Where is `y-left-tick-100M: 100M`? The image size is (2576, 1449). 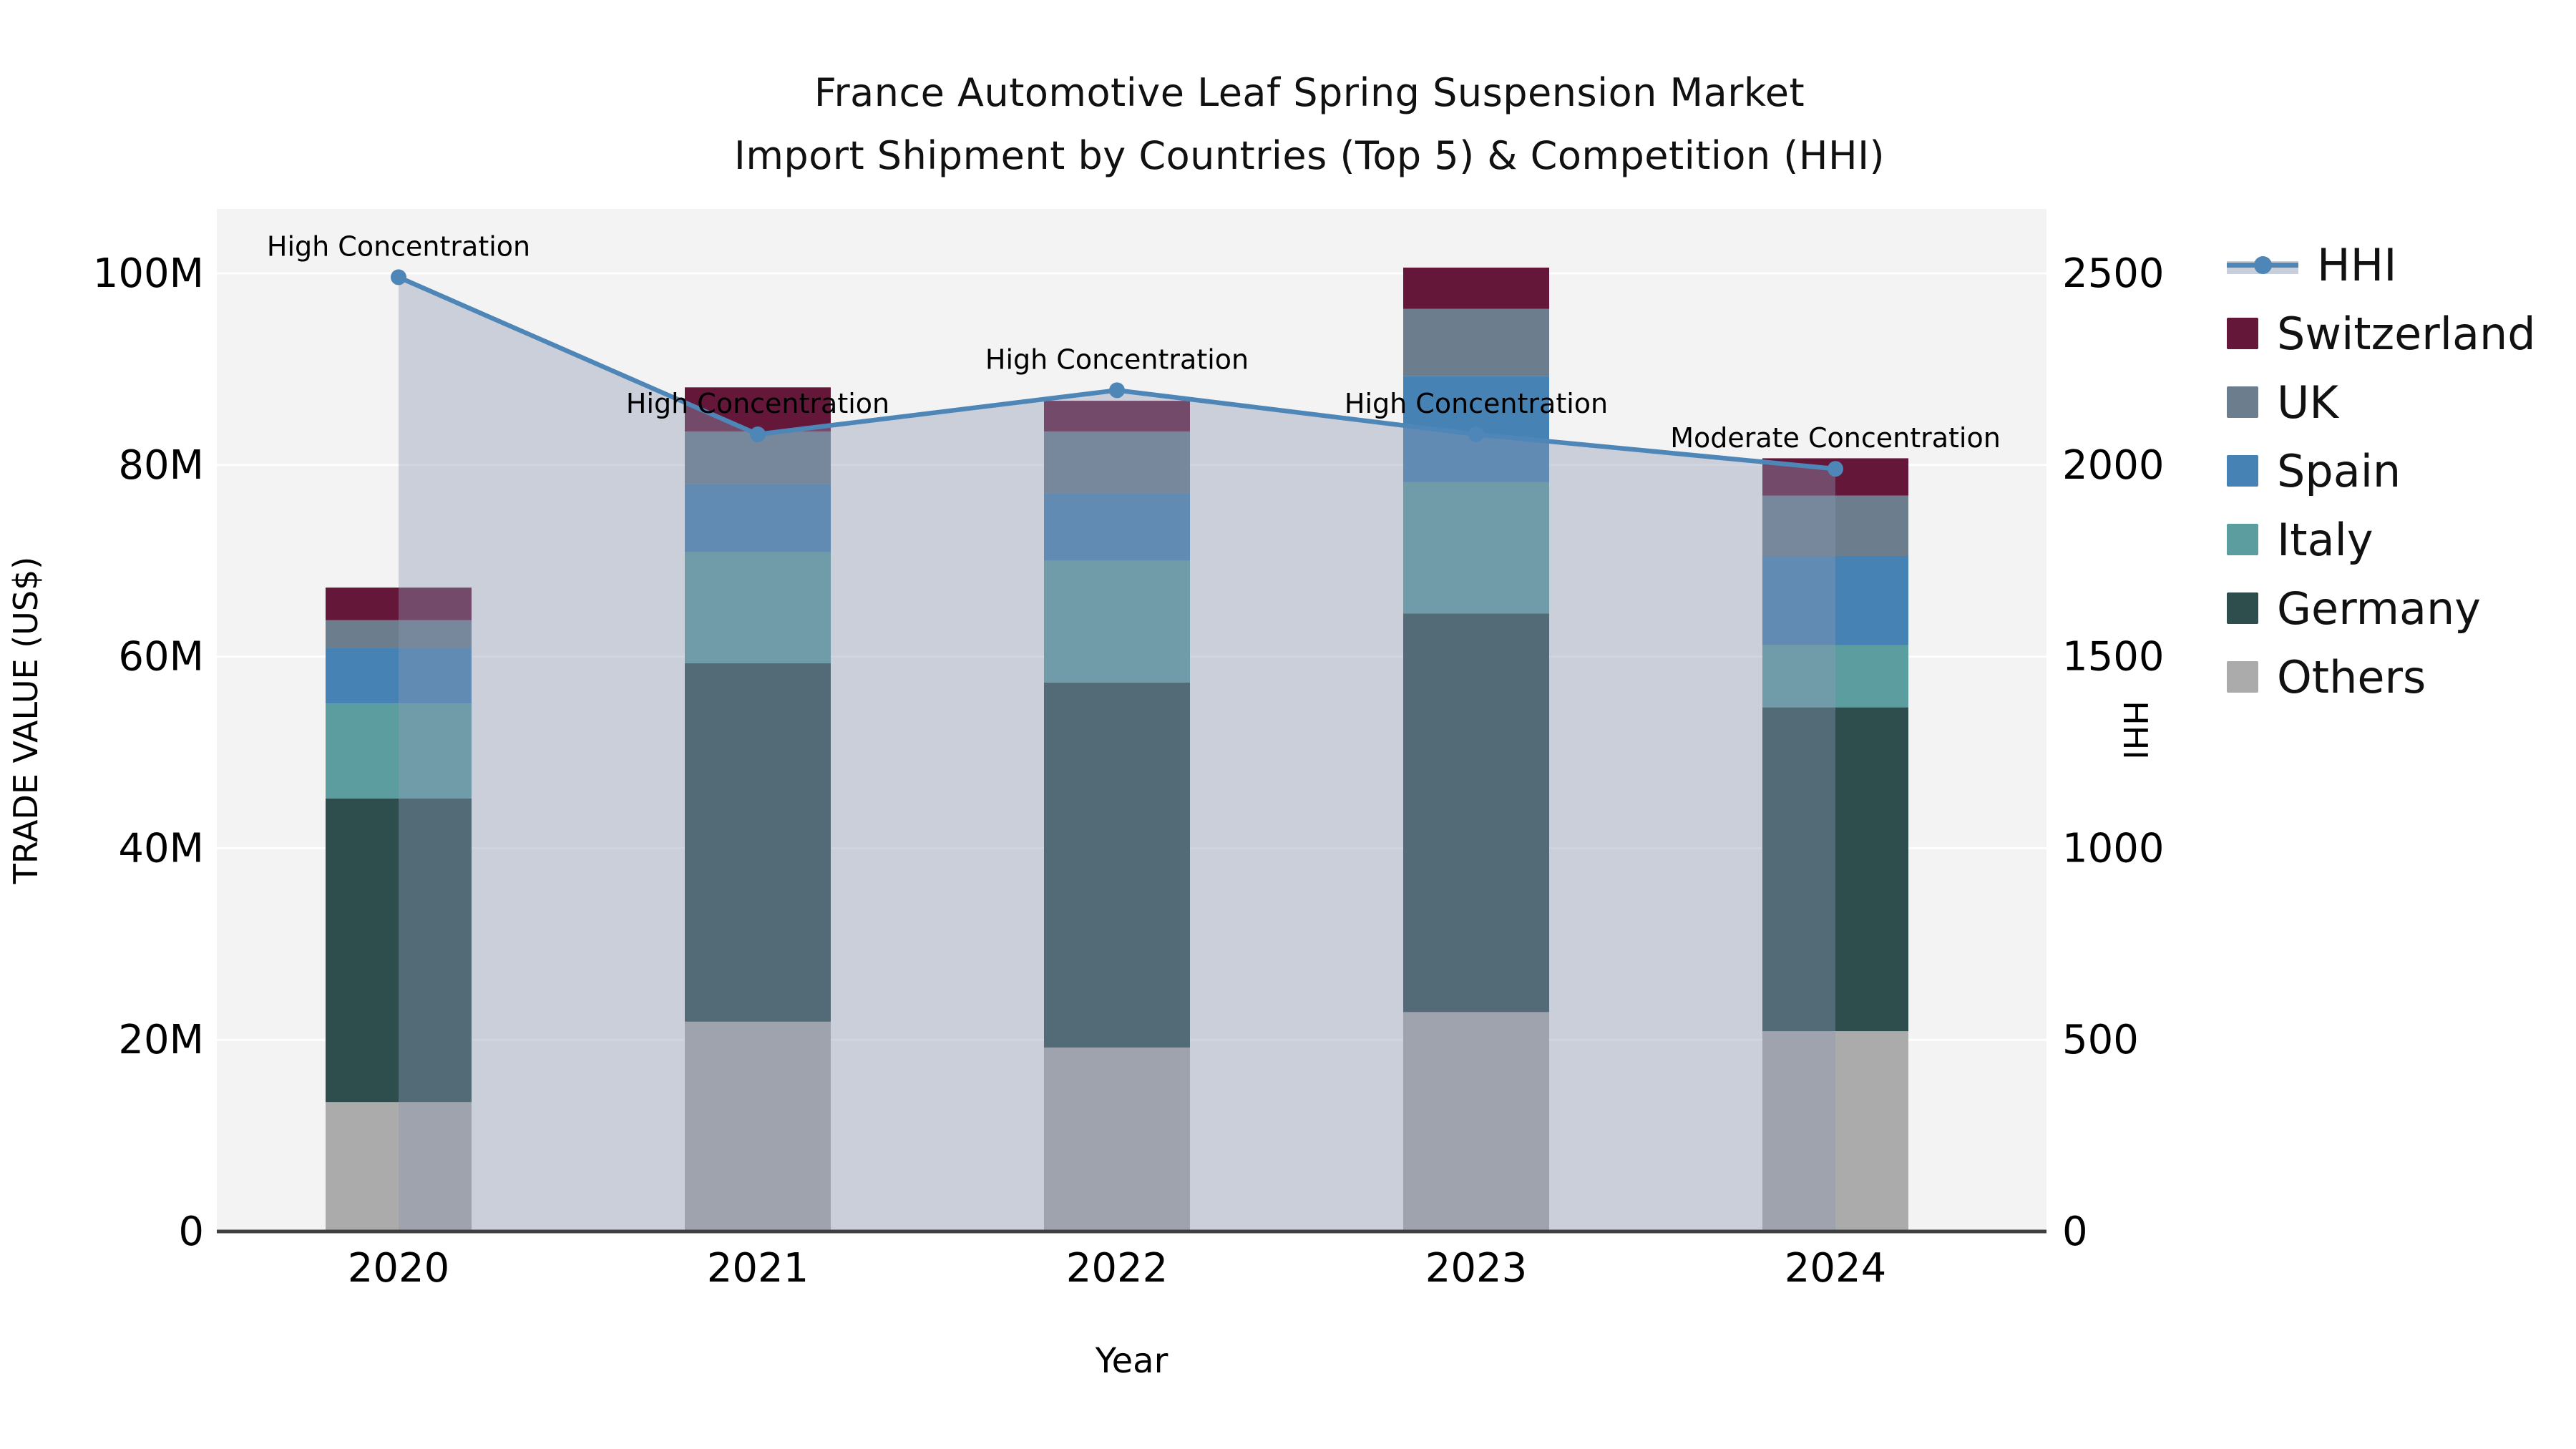
y-left-tick-100M: 100M is located at coordinates (148, 273).